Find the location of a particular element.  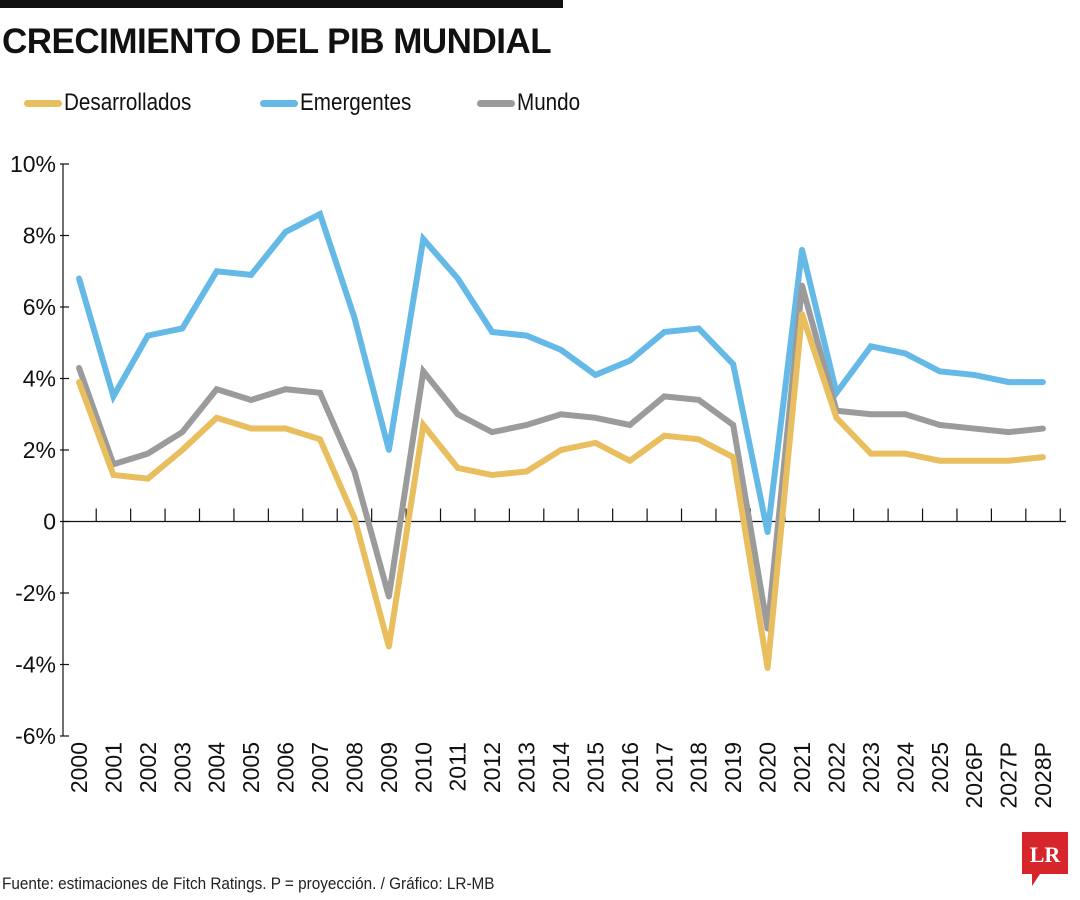

legend-label-emergentes: Emergentes is located at coordinates (356, 102).